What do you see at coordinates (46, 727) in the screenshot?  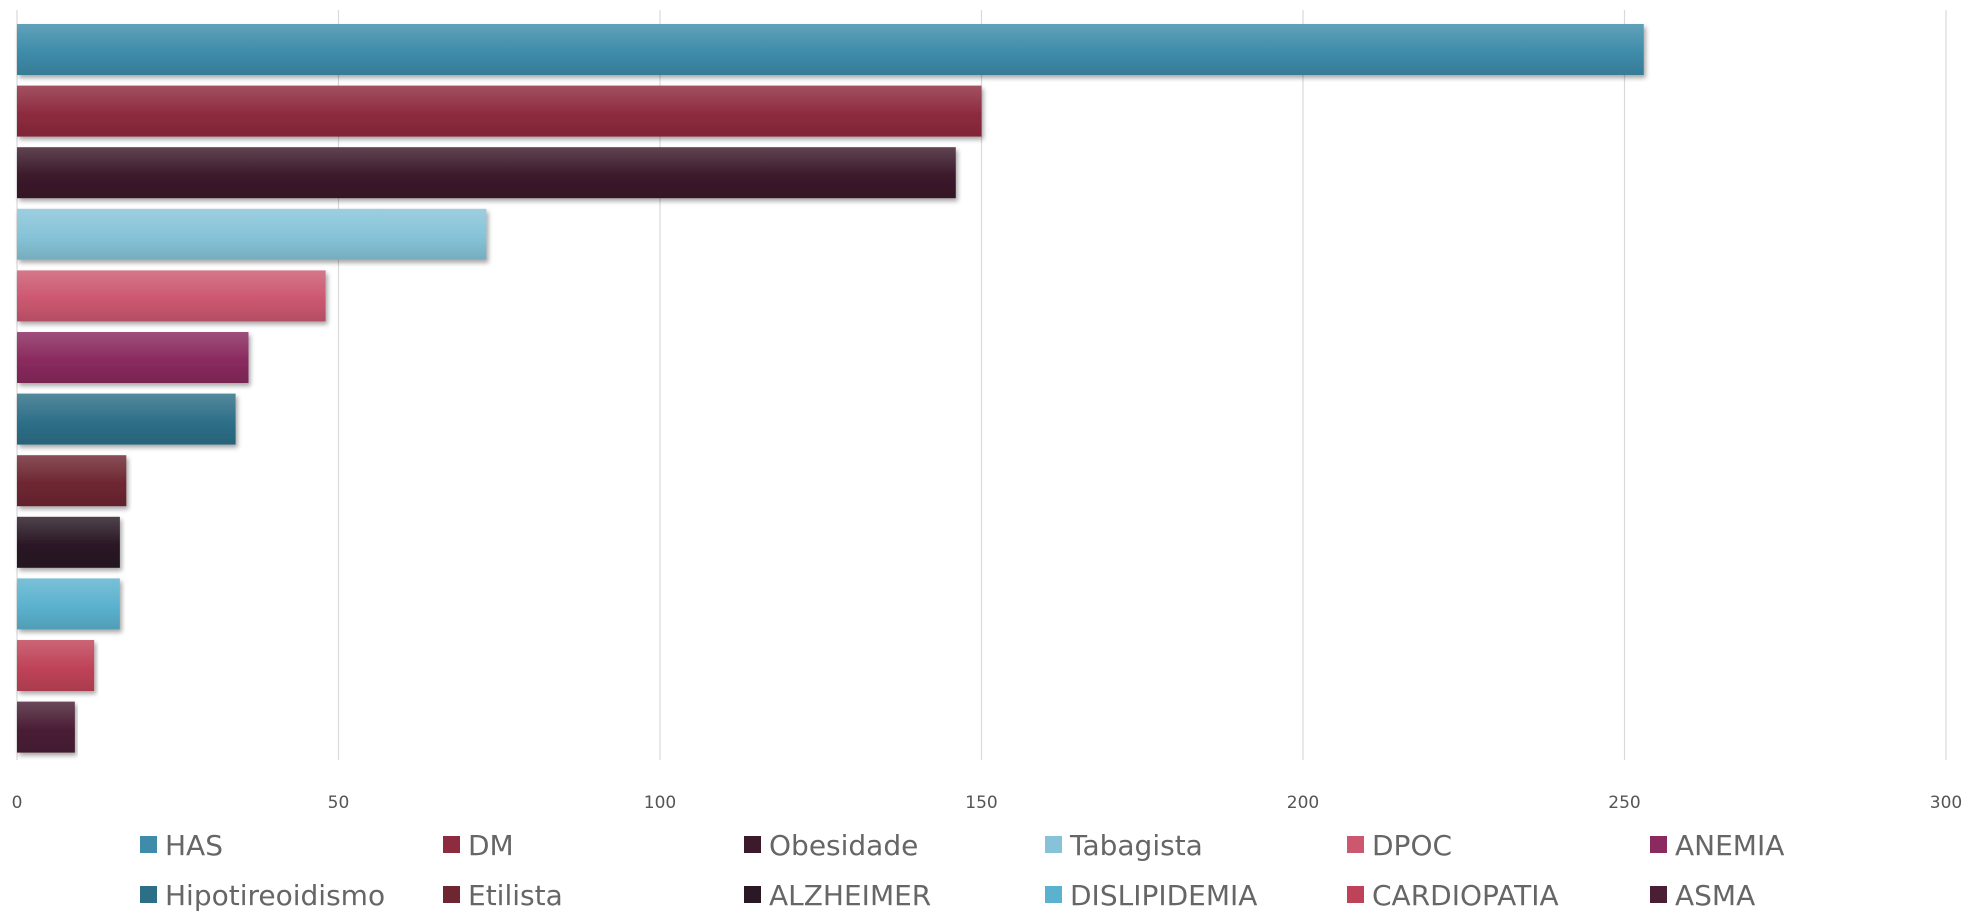 I see `bar-asma` at bounding box center [46, 727].